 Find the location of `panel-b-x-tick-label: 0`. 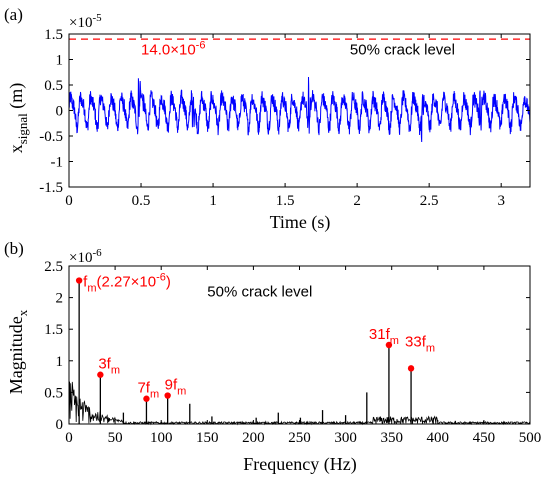

panel-b-x-tick-label: 0 is located at coordinates (69, 438).